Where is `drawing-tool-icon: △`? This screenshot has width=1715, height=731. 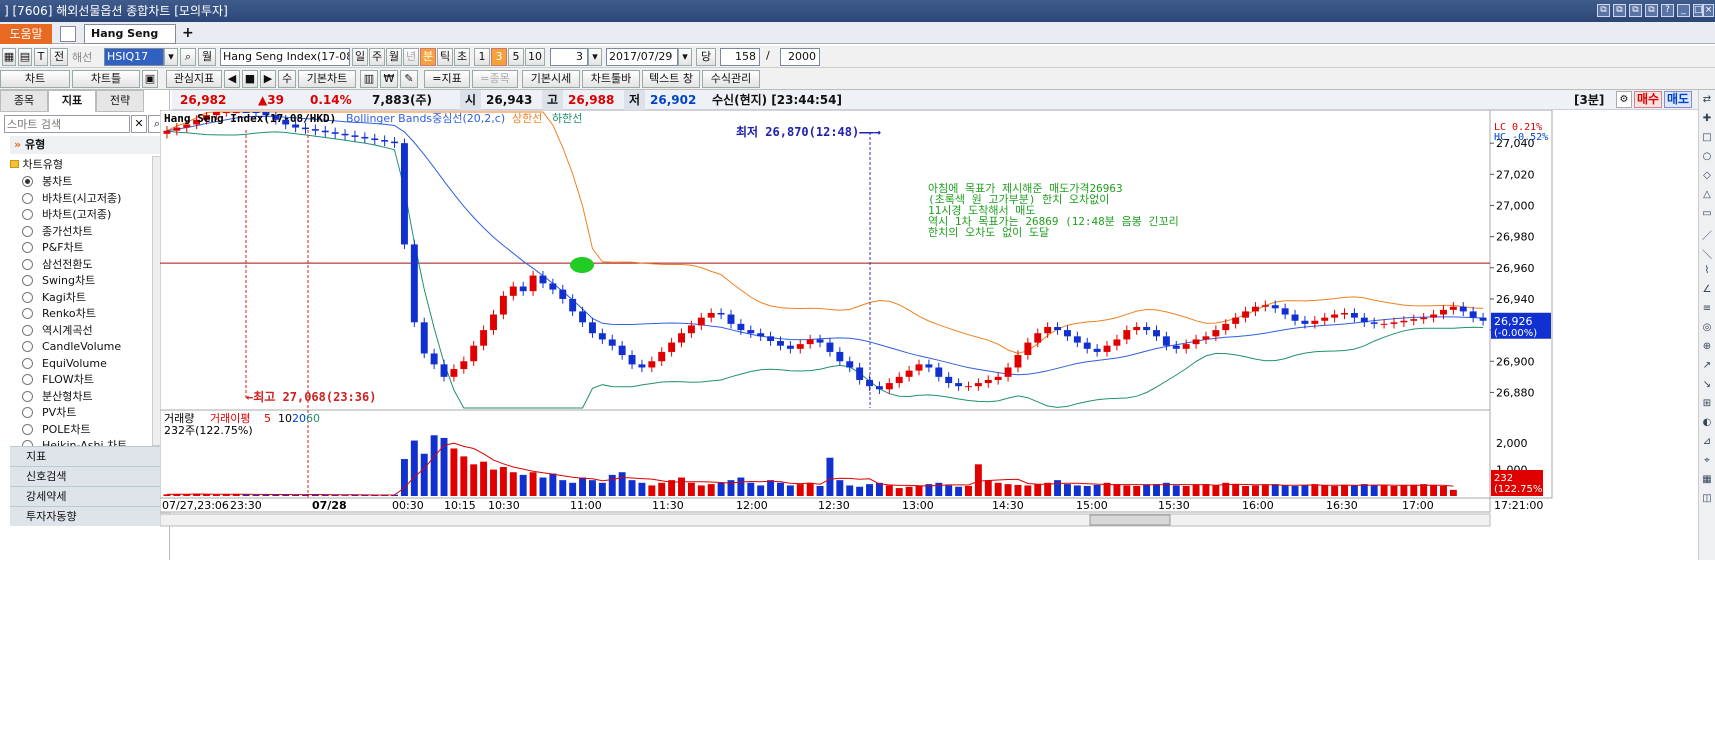
drawing-tool-icon: △ is located at coordinates (1707, 194).